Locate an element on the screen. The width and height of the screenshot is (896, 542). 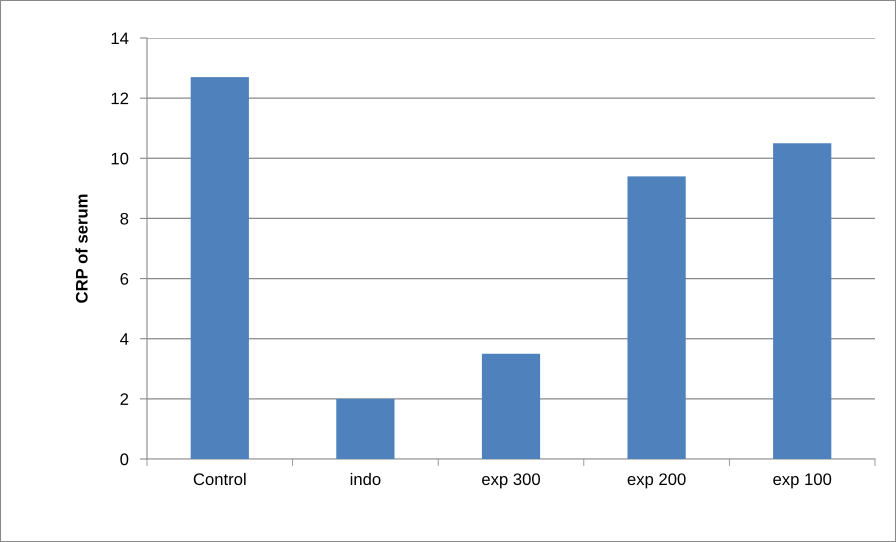
x-tick-label: exp 300 is located at coordinates (511, 480).